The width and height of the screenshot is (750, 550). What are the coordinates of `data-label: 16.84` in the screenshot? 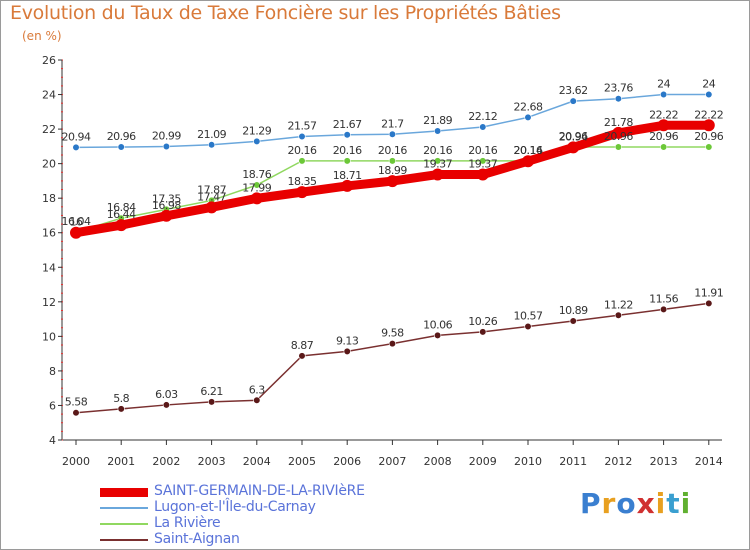 It's located at (121, 207).